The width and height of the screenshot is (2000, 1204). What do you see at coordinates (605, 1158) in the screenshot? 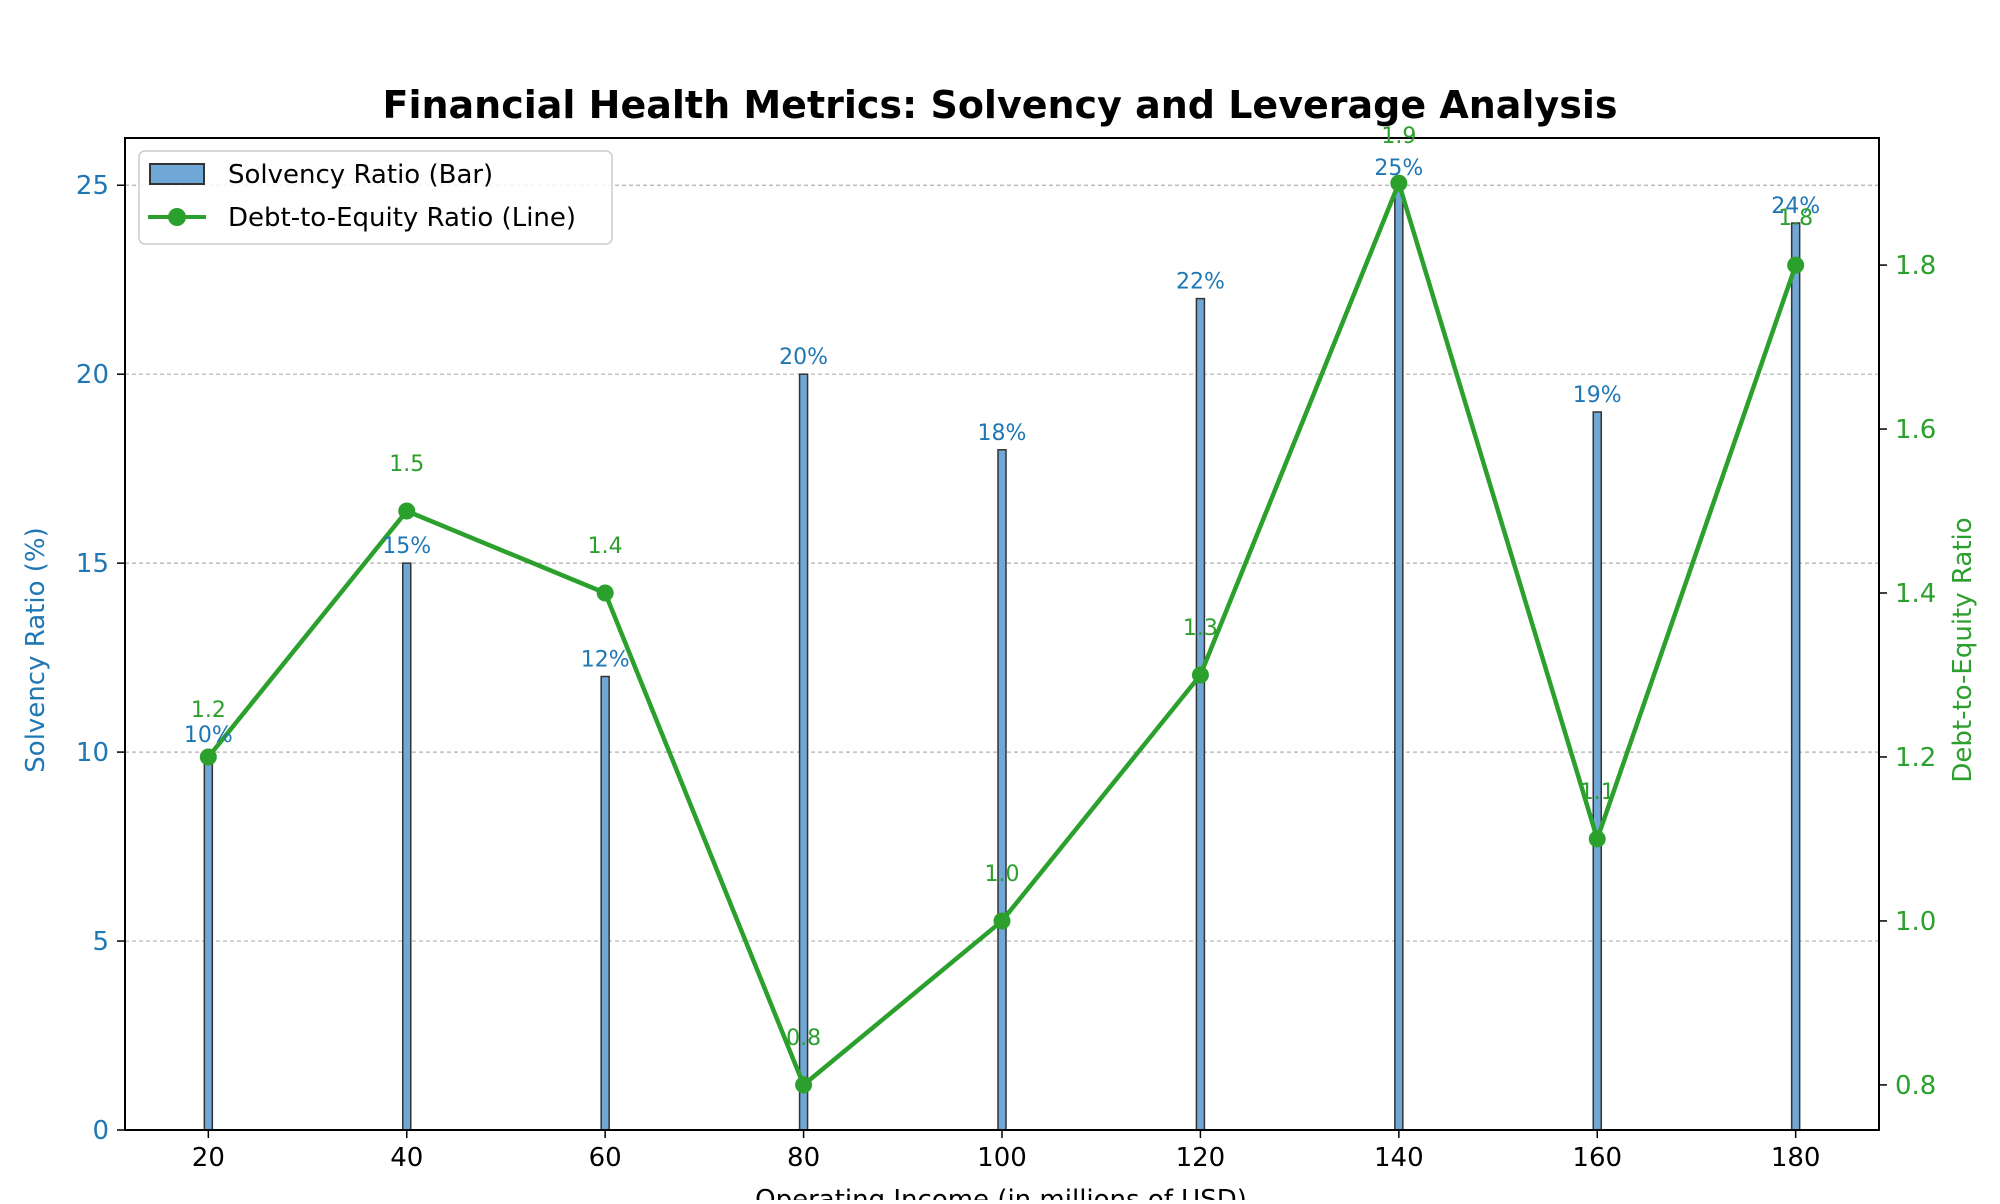
I see `x-tick-label: 60` at bounding box center [605, 1158].